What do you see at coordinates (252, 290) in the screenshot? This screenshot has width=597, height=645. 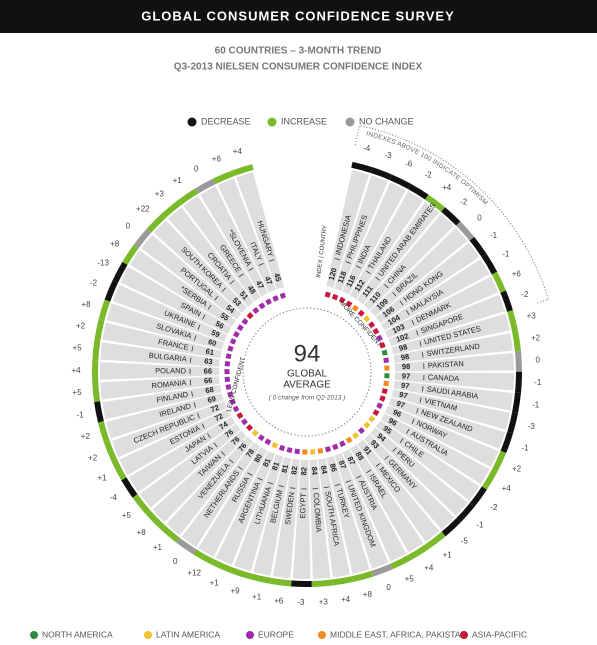 I see `country-index: 48` at bounding box center [252, 290].